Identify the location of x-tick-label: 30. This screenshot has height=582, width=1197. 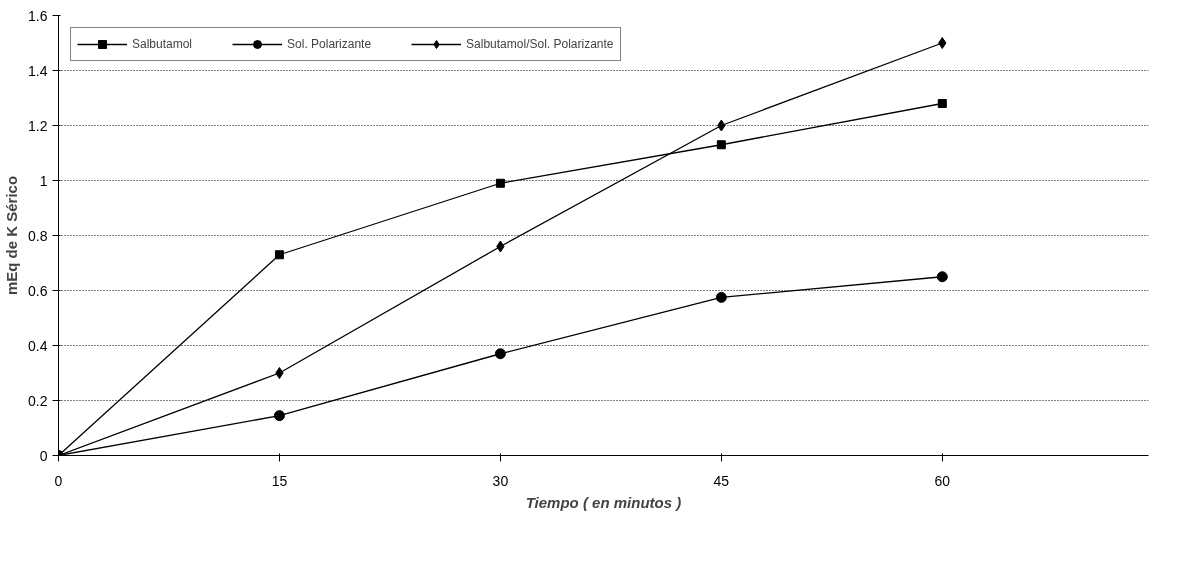
(500, 480).